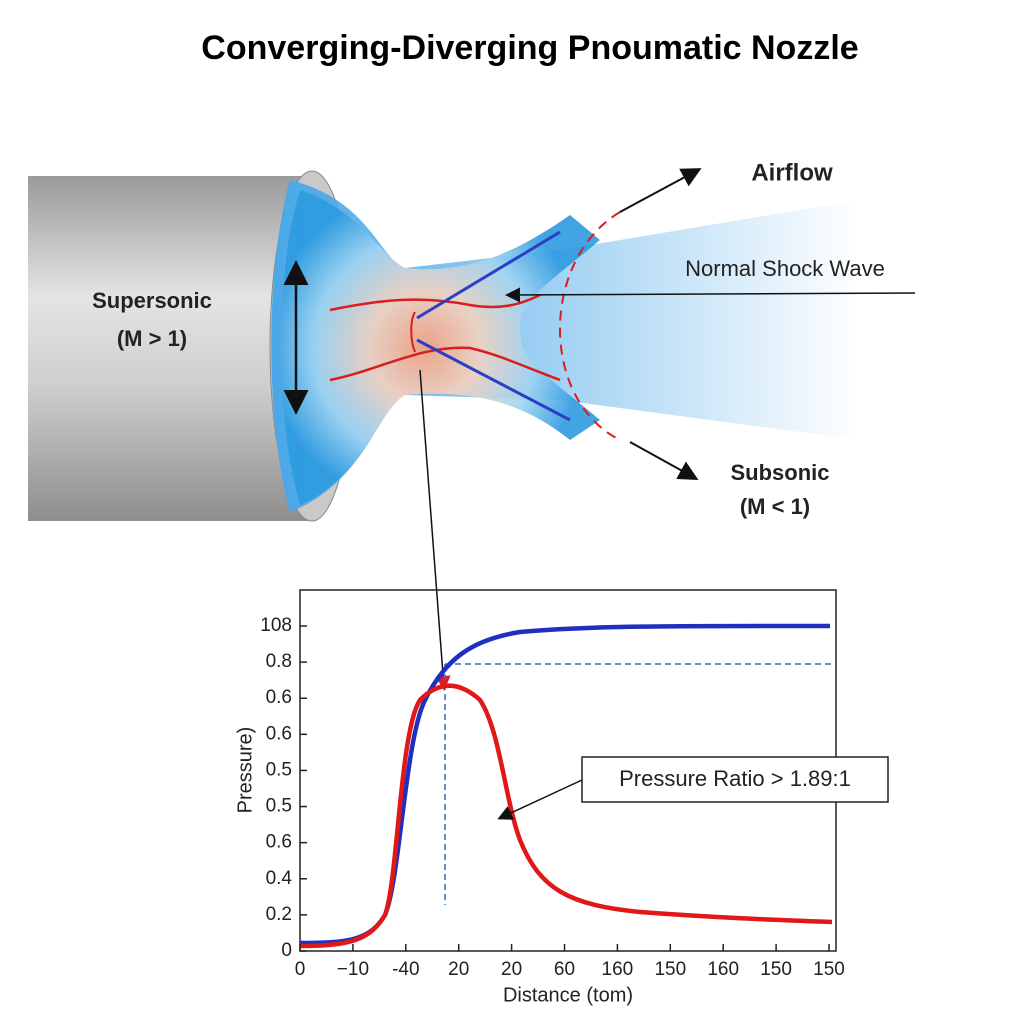 The width and height of the screenshot is (1024, 1024). I want to click on y-tick-label: 0.8, so click(279, 661).